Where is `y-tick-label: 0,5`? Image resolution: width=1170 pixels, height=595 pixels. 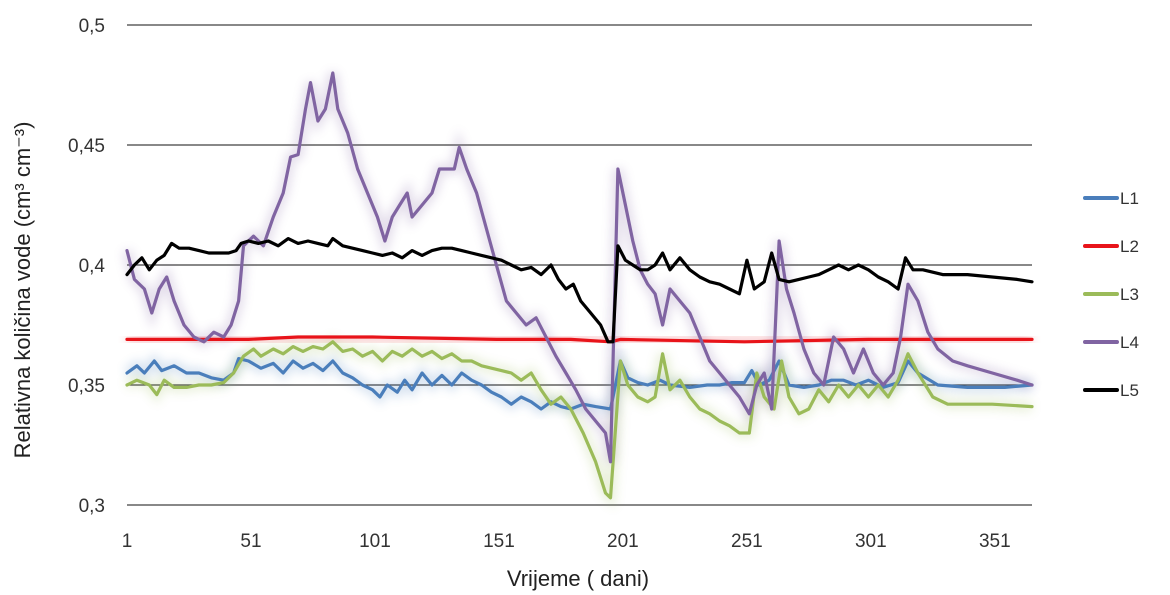
y-tick-label: 0,5 is located at coordinates (92, 26).